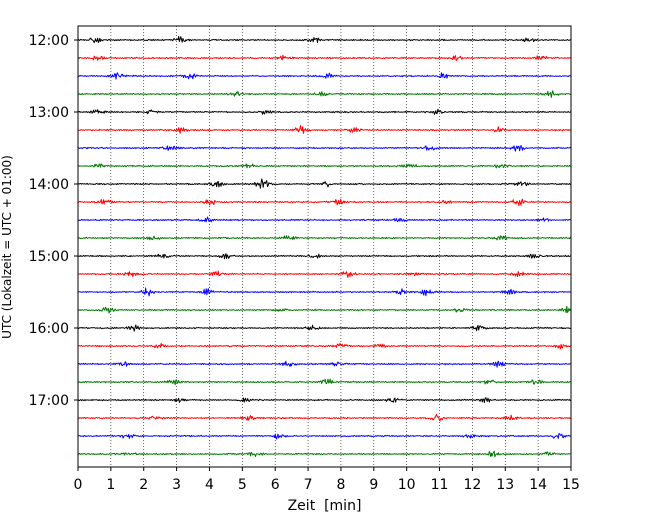  What do you see at coordinates (440, 485) in the screenshot?
I see `x-tick-label: 11` at bounding box center [440, 485].